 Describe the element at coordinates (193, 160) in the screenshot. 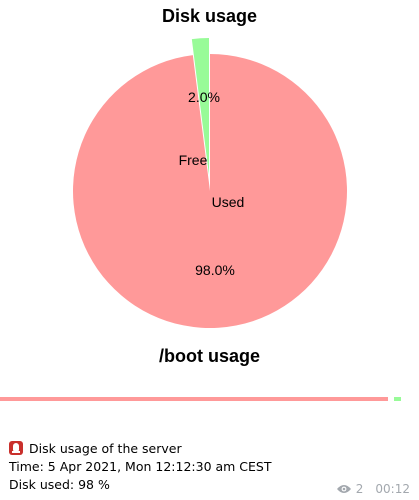

I see `pie-label-free: Free` at that location.